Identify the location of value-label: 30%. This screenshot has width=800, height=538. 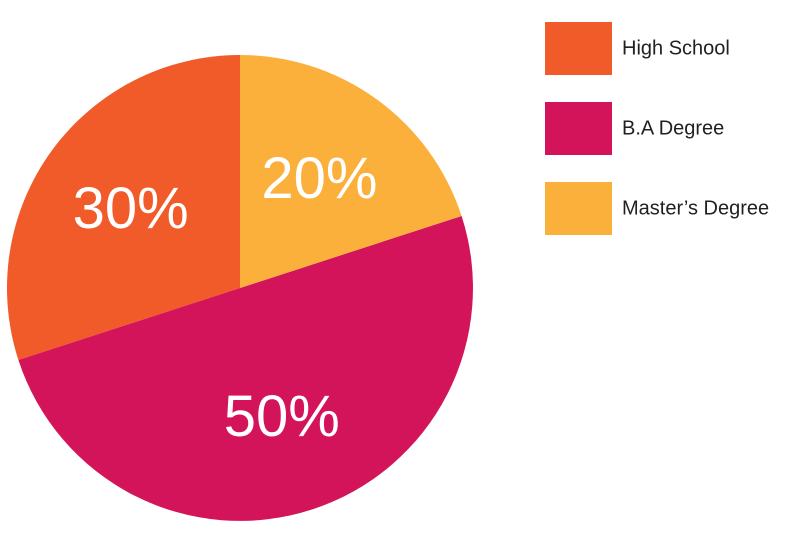
(131, 208).